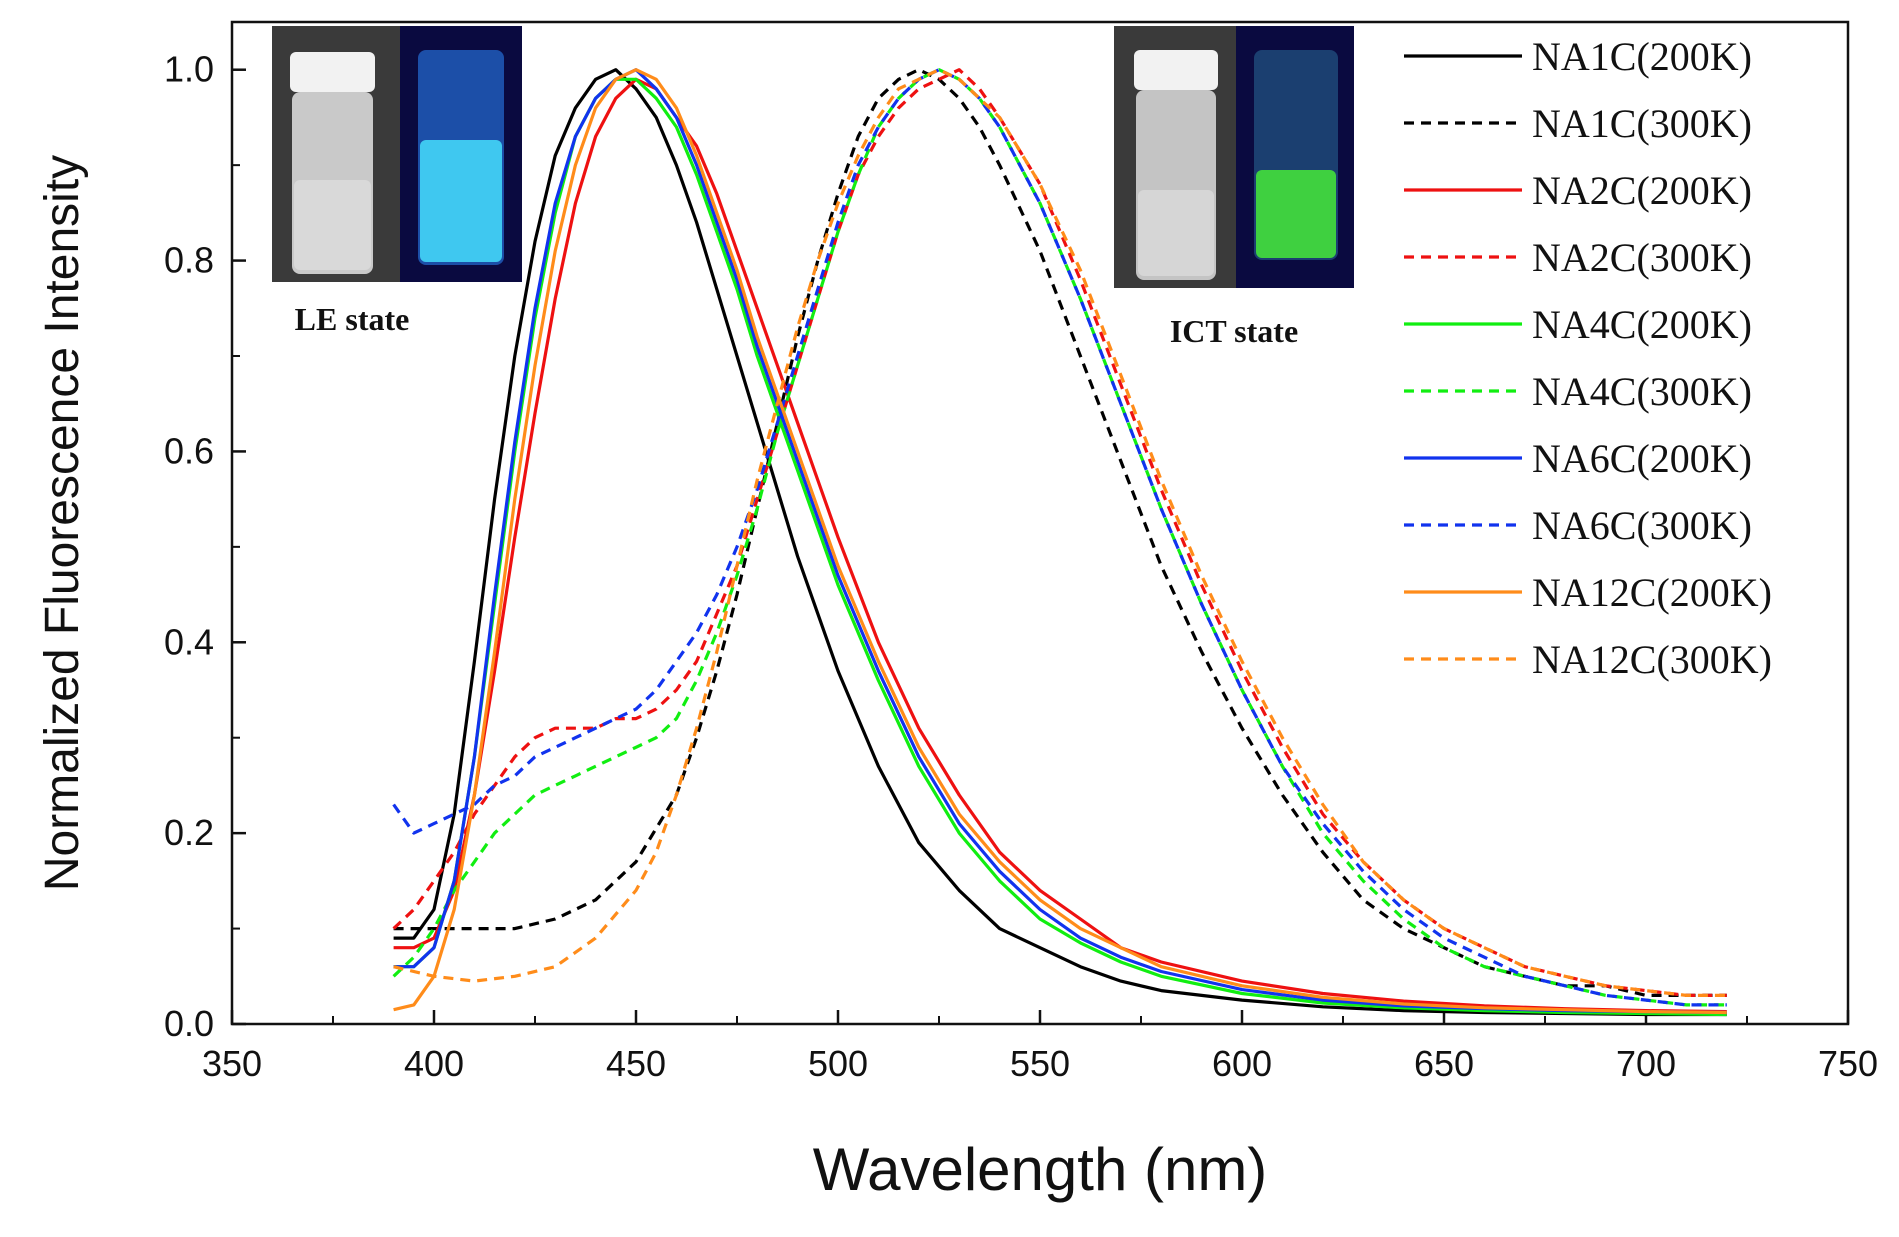  I want to click on legend-label: NA12C(300K), so click(1652, 659).